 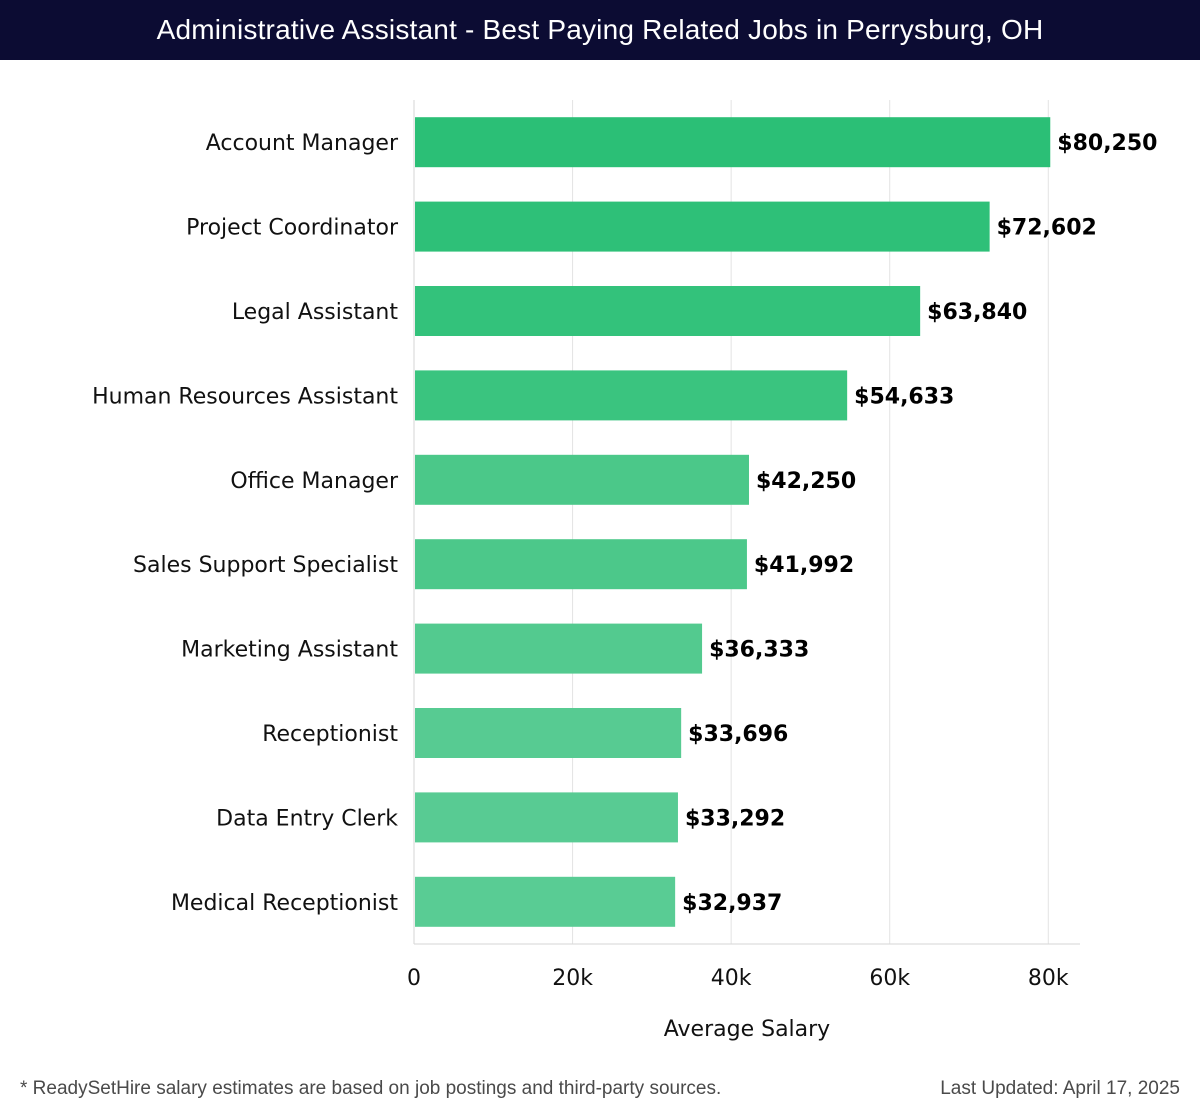 I want to click on value-label: $80,250, so click(x=1107, y=143).